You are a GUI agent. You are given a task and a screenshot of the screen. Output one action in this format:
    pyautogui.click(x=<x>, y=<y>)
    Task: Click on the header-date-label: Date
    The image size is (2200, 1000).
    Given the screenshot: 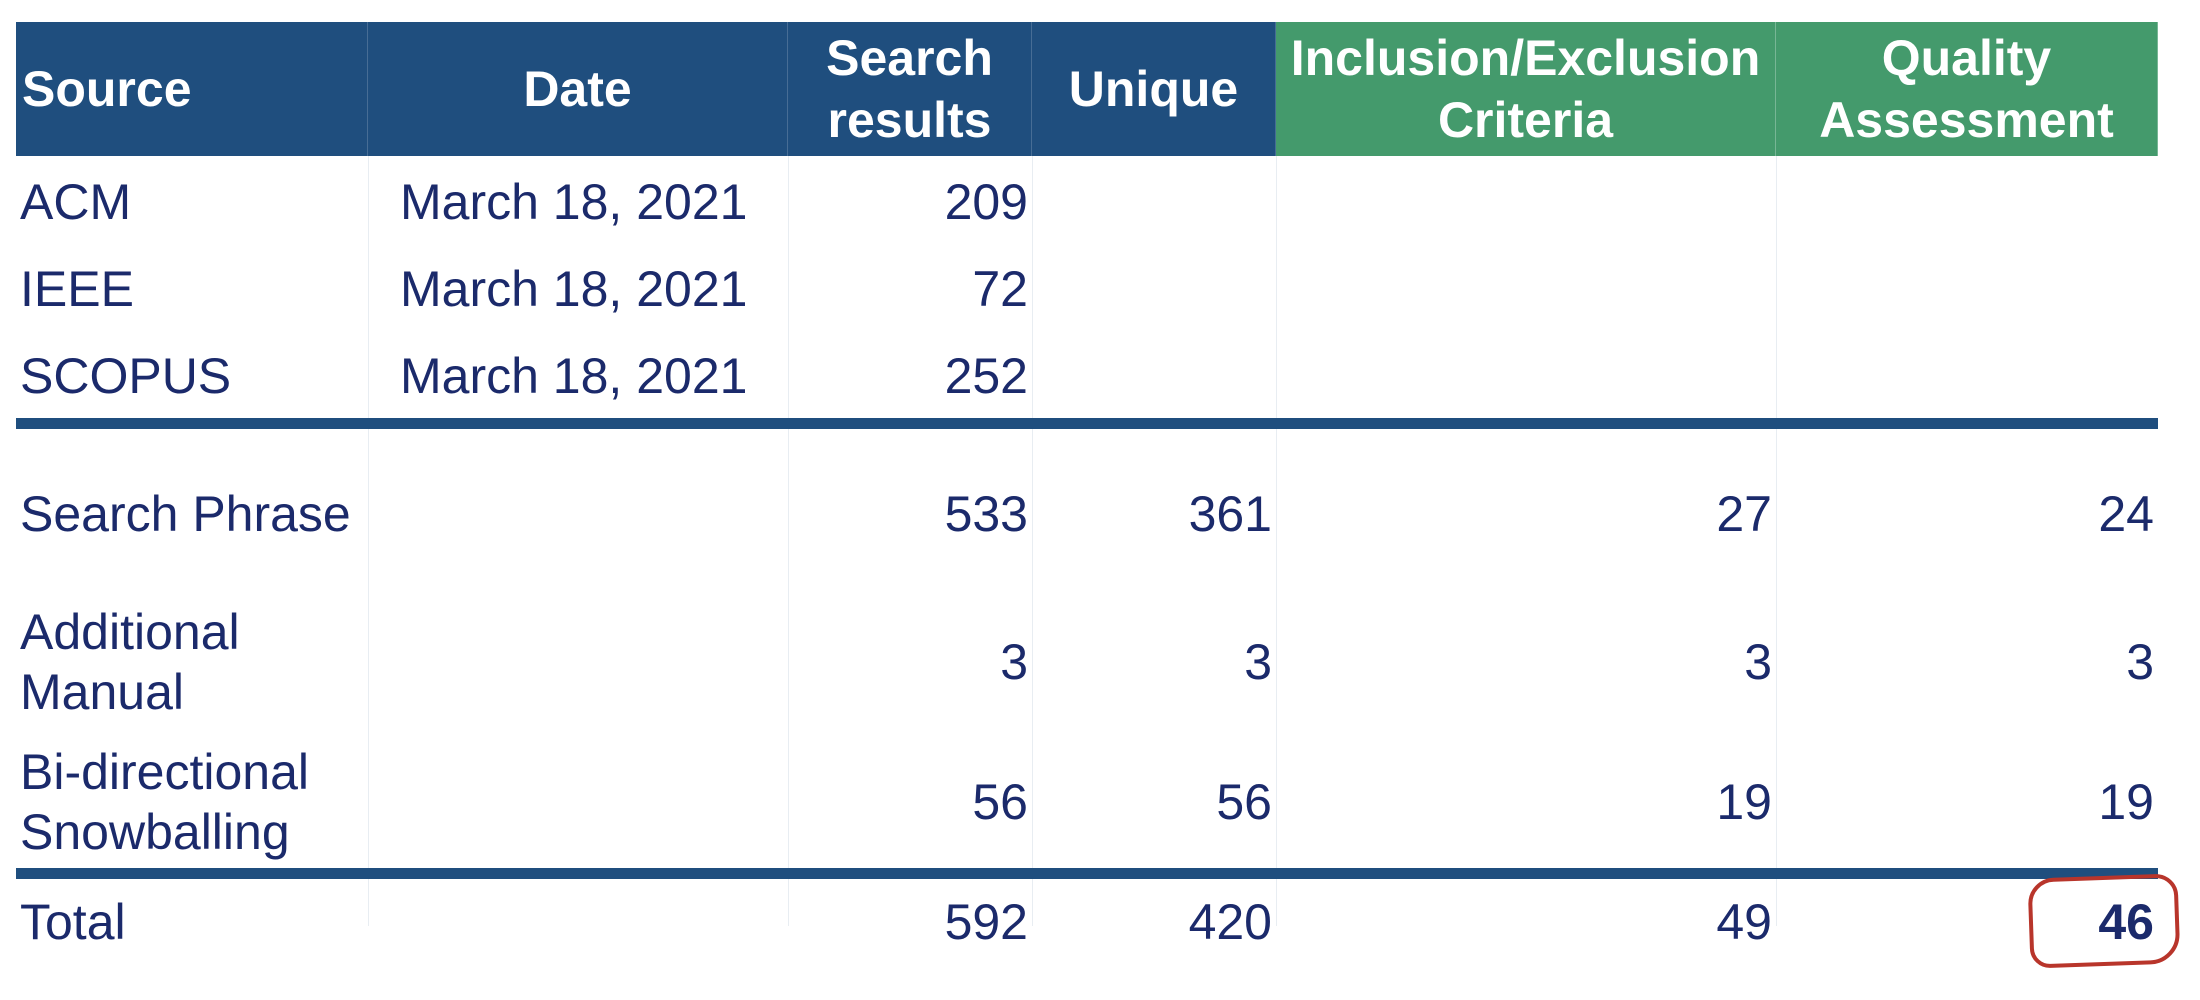 What is the action you would take?
    pyautogui.click(x=577, y=89)
    